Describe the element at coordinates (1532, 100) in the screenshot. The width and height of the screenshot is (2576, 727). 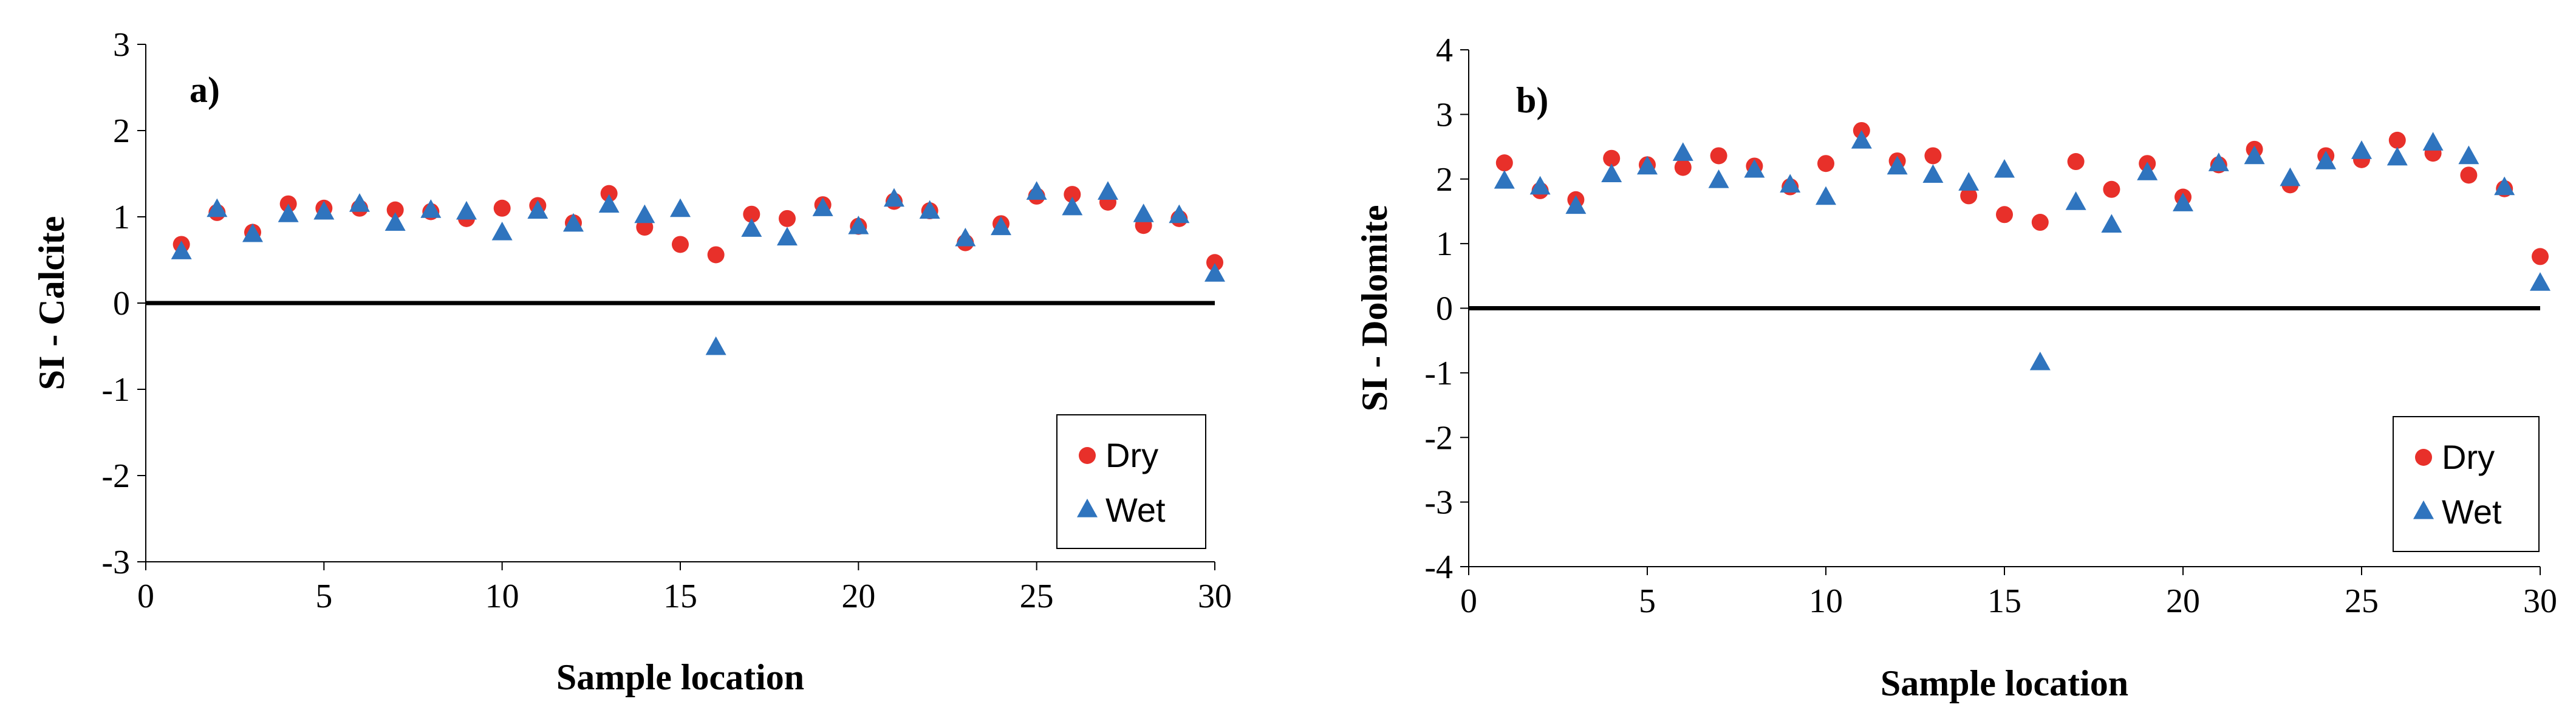
I see `panel-label: b)` at that location.